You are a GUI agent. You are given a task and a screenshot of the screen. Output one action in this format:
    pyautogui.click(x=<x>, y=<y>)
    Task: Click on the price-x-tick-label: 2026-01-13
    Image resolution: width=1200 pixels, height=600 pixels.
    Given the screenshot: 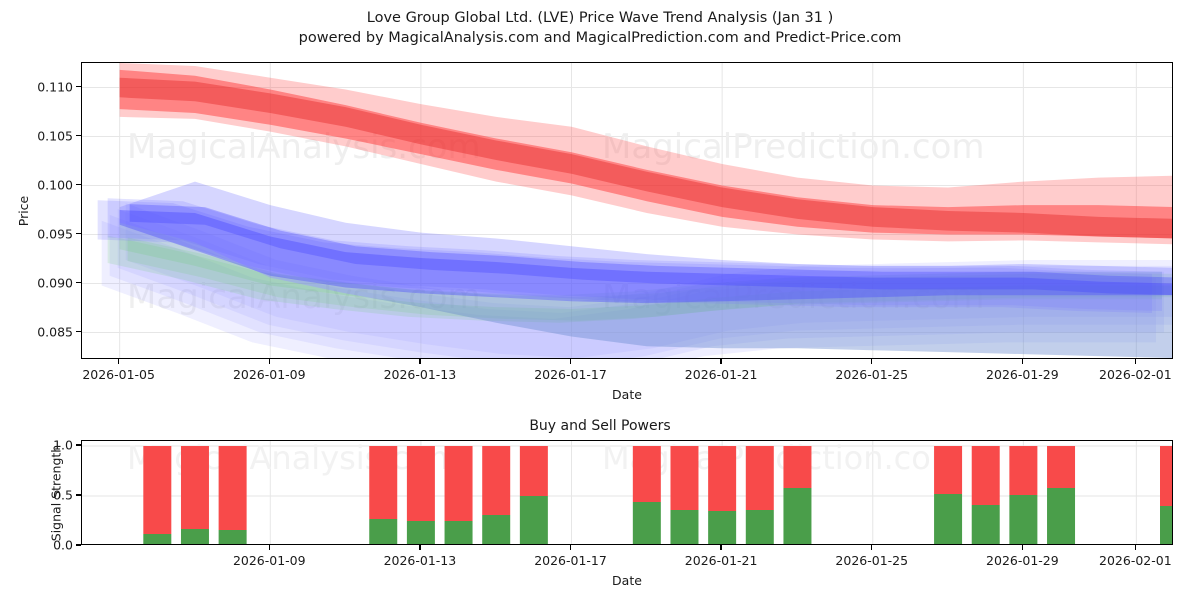 What is the action you would take?
    pyautogui.click(x=420, y=374)
    